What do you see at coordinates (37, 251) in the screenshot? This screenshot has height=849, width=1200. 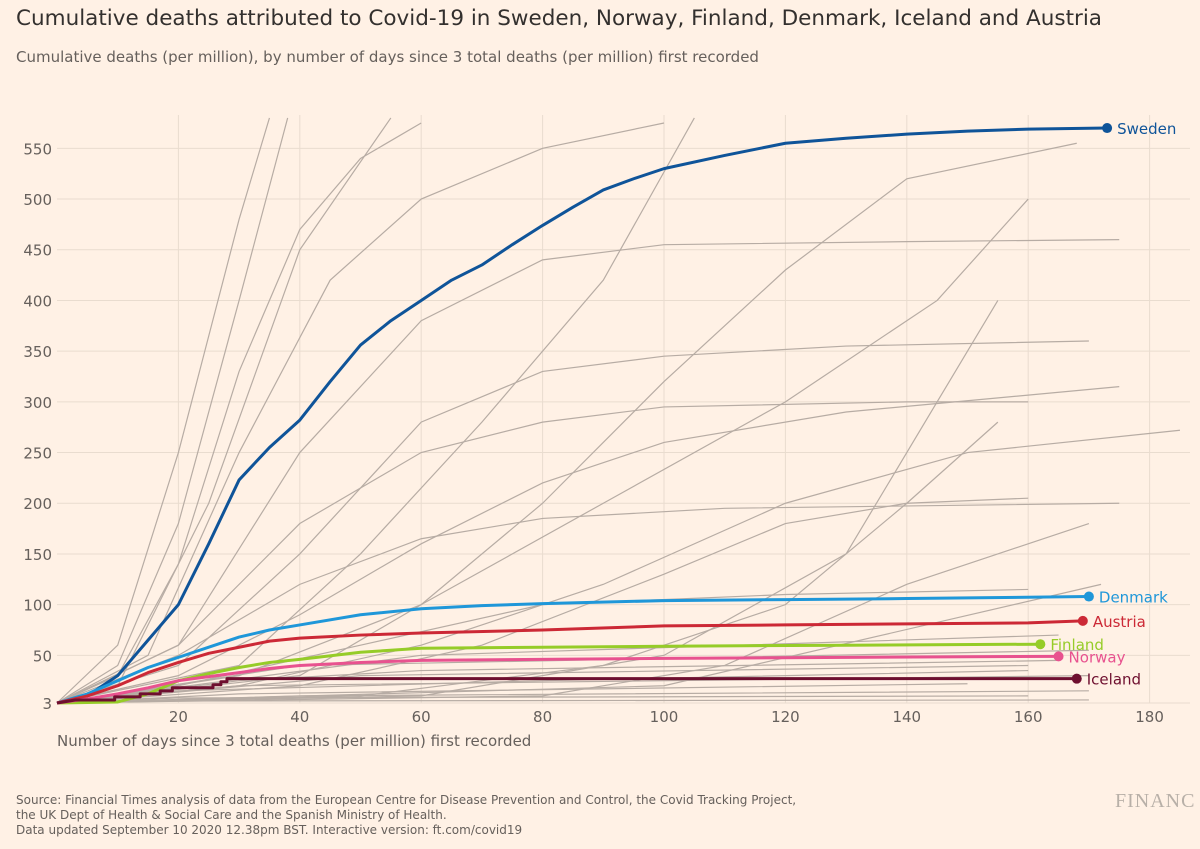 I see `y-tick-label: 450` at bounding box center [37, 251].